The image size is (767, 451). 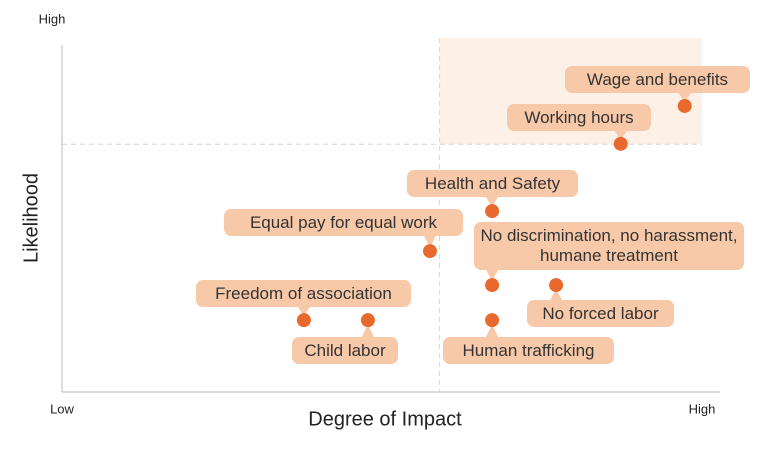 I want to click on y-tick-label: High, so click(x=52, y=18).